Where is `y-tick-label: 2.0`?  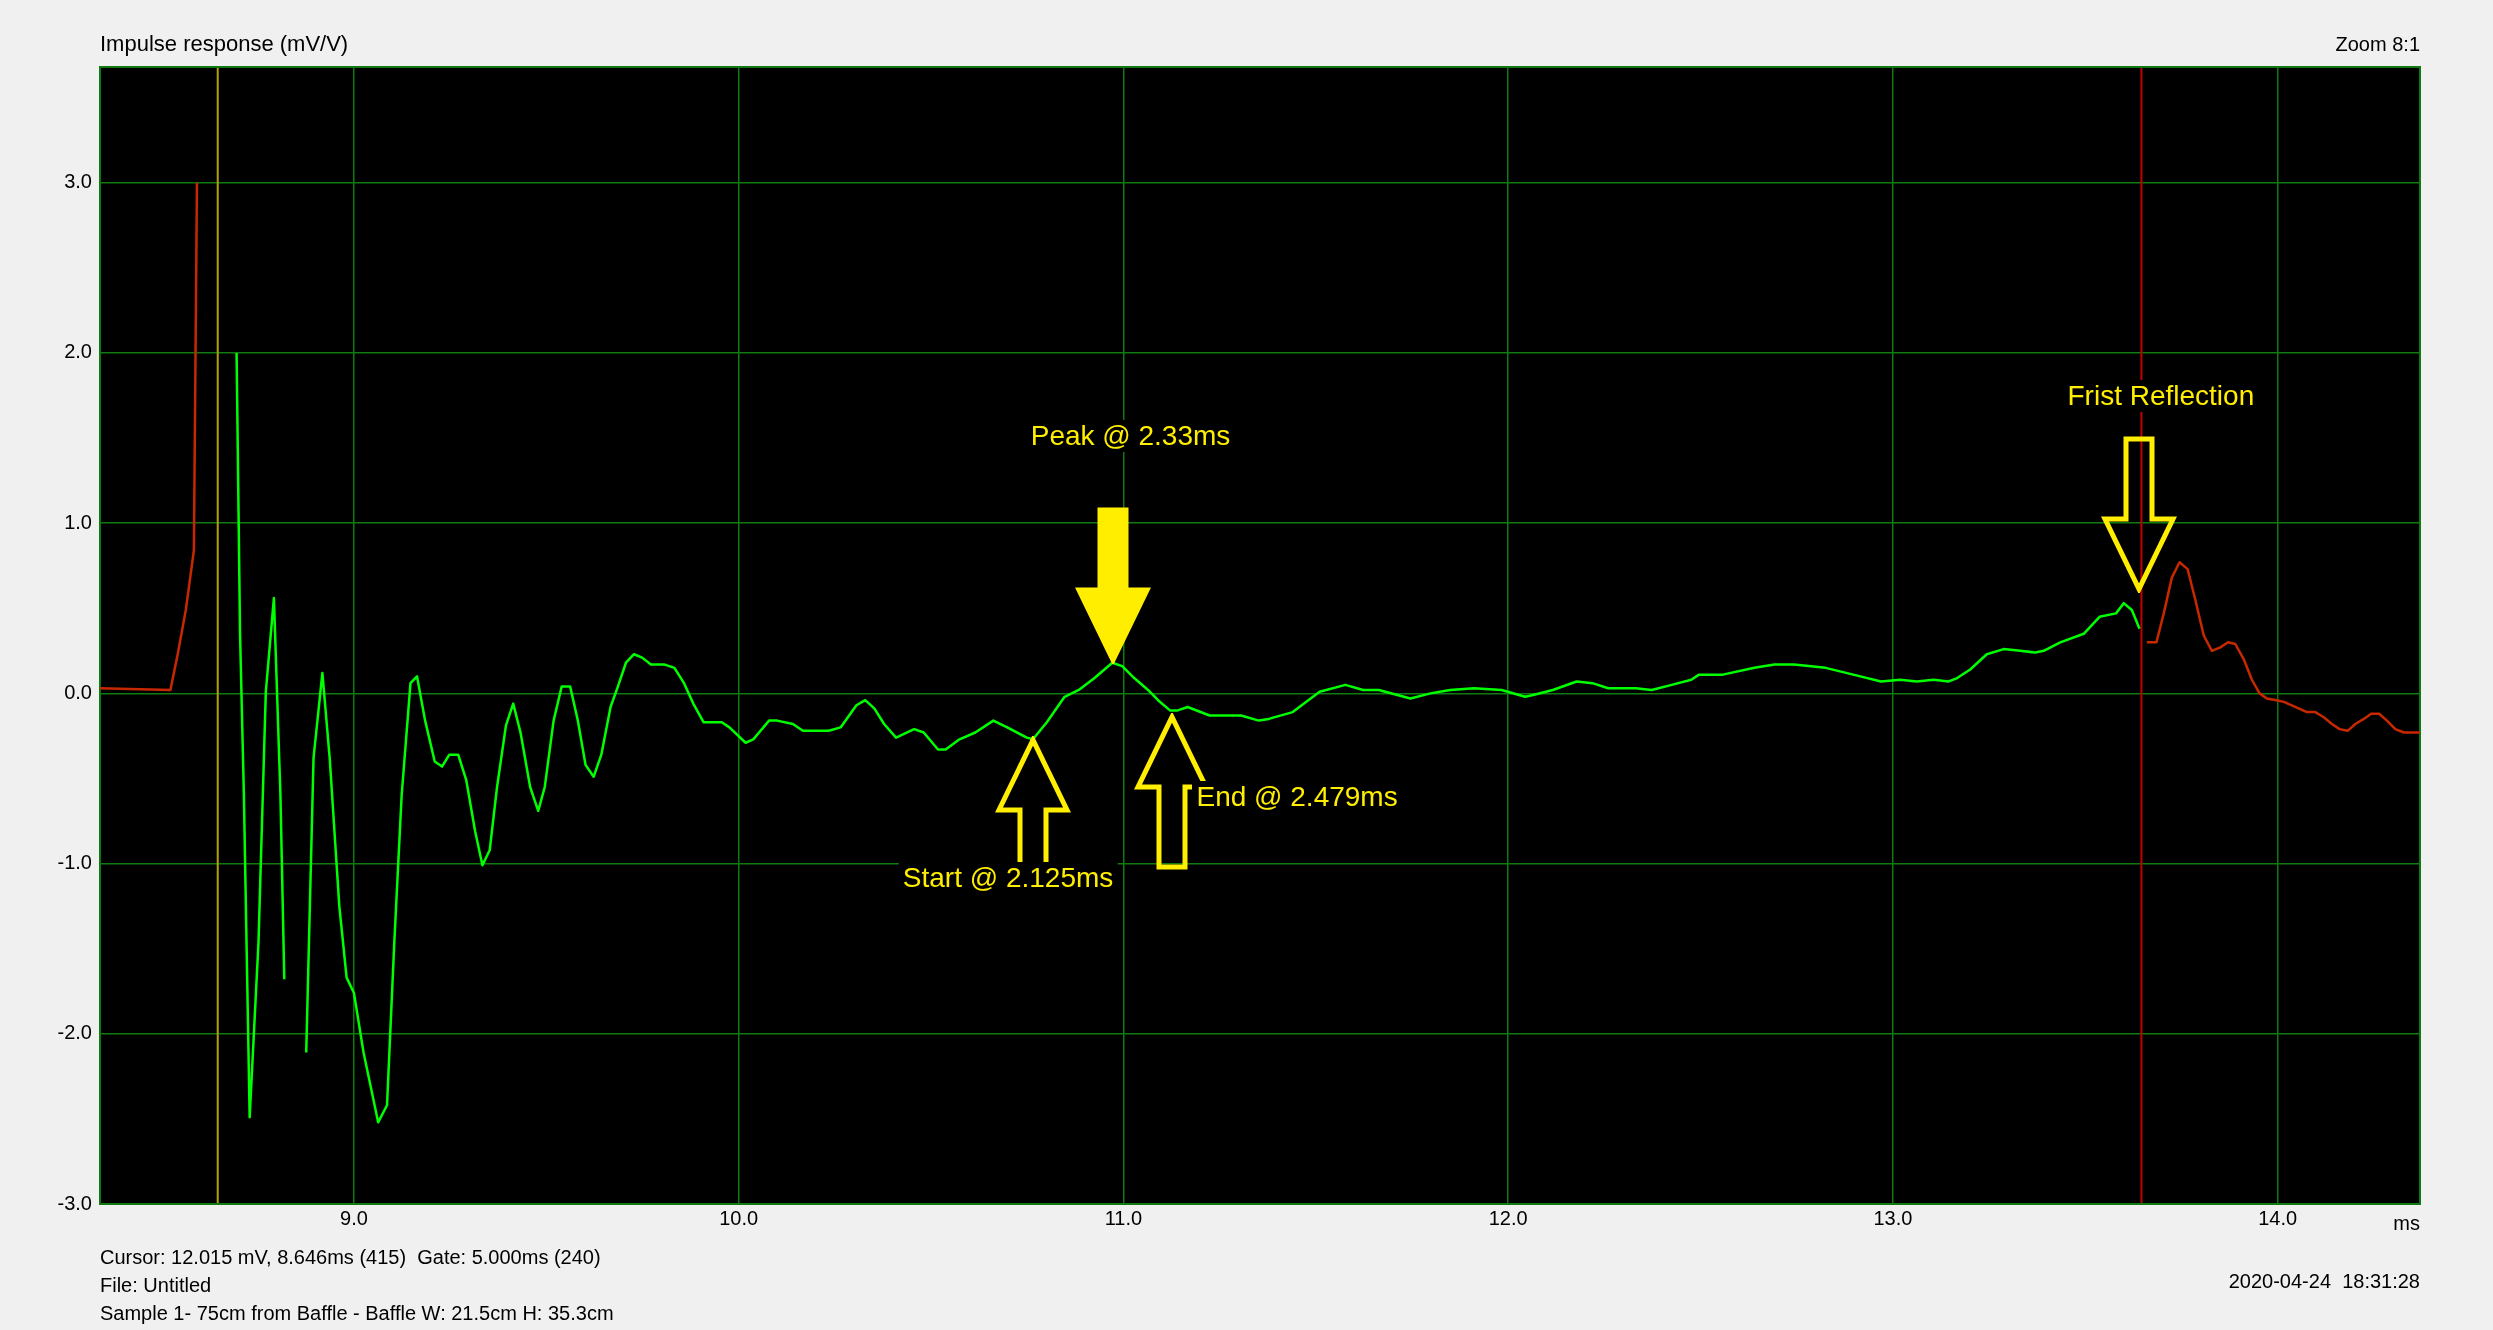 y-tick-label: 2.0 is located at coordinates (78, 351).